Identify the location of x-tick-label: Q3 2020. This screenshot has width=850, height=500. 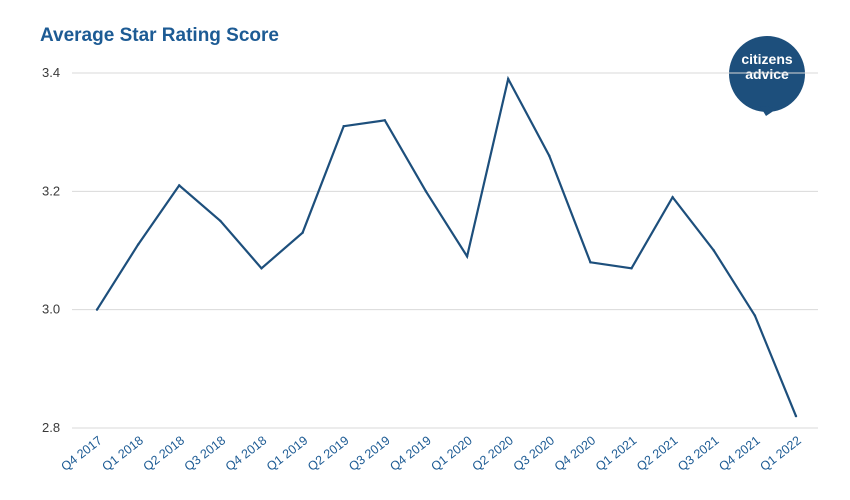
(534, 453).